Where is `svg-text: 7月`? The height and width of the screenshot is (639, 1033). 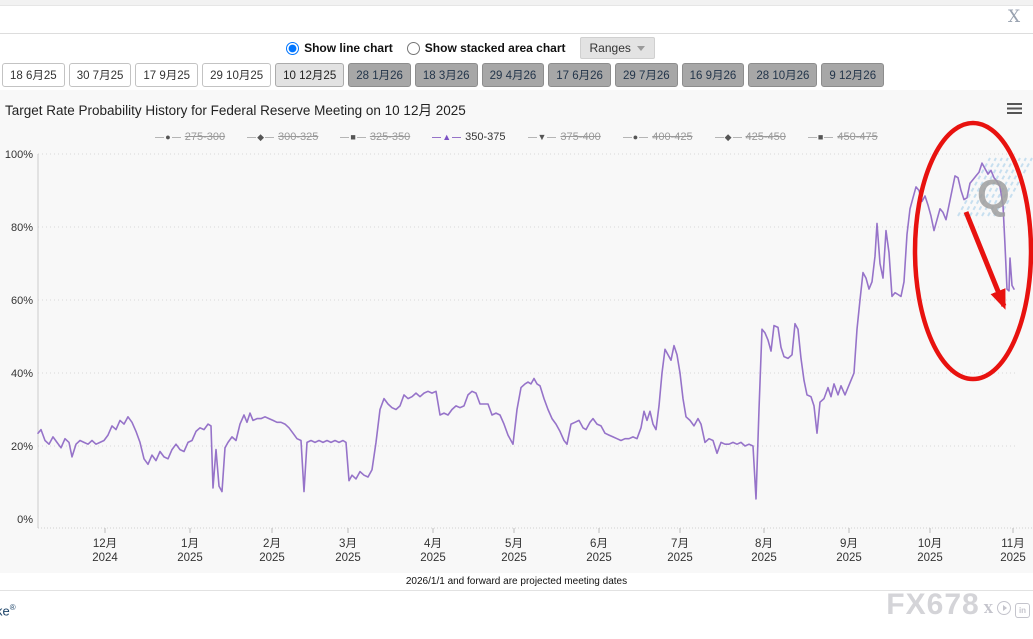
svg-text: 7月 is located at coordinates (680, 544).